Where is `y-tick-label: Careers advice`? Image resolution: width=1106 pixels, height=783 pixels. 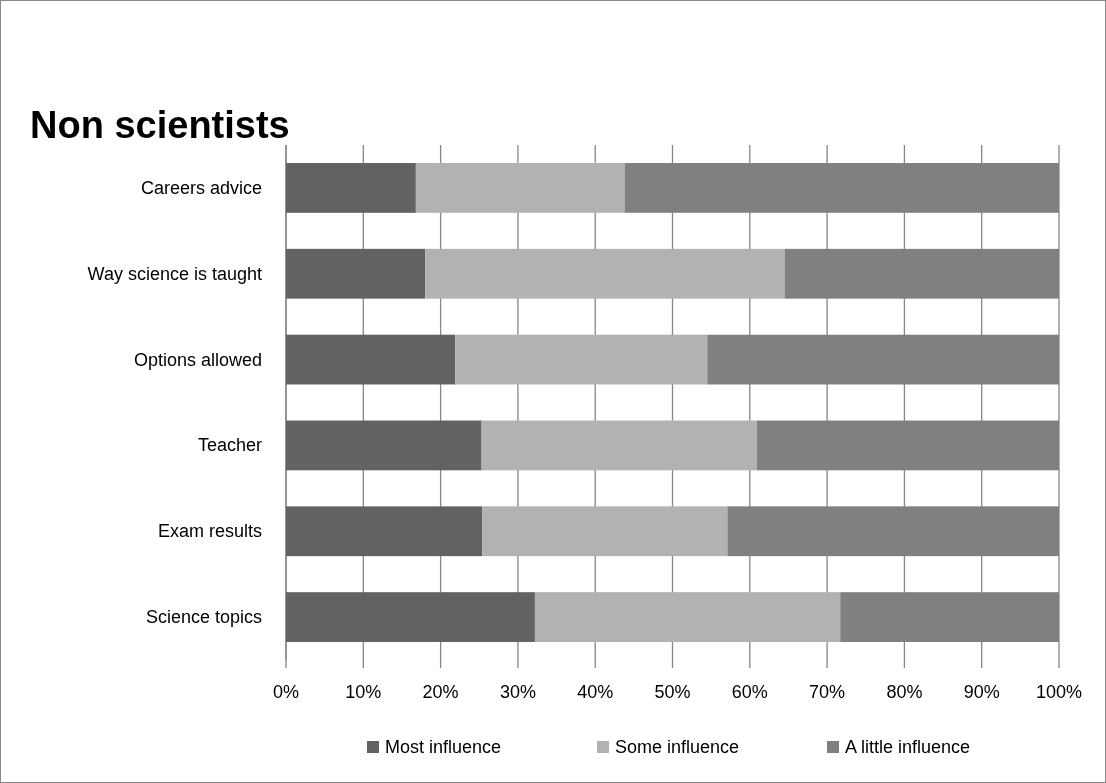 y-tick-label: Careers advice is located at coordinates (201, 187).